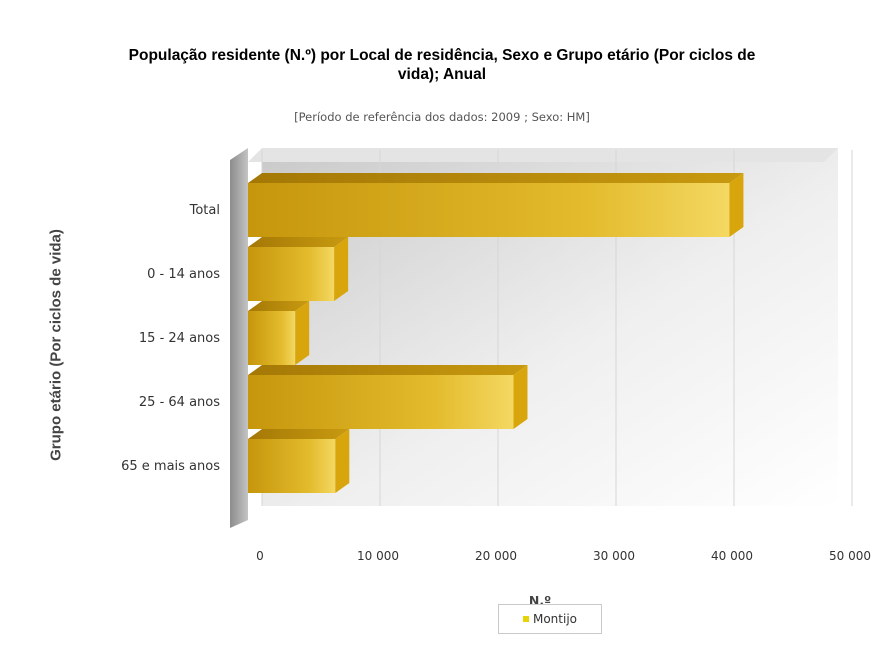 Image resolution: width=884 pixels, height=660 pixels. Describe the element at coordinates (179, 338) in the screenshot. I see `y-tick-label-2: 15 - 24 anos` at that location.